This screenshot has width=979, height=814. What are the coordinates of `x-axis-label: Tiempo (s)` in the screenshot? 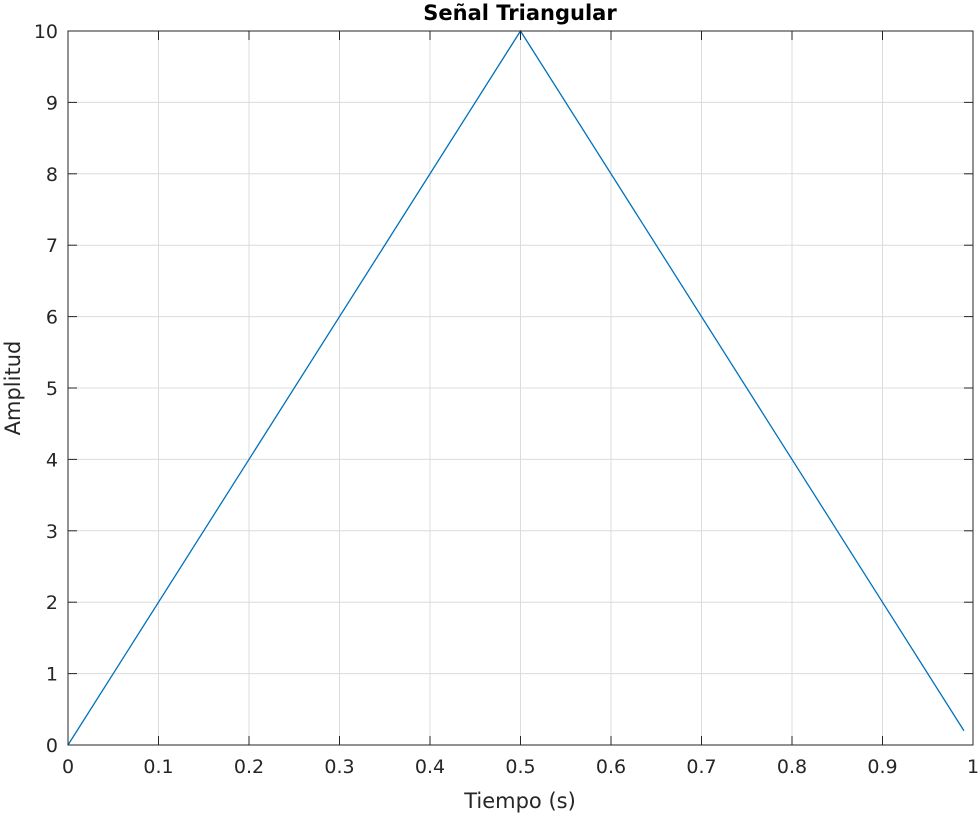 It's located at (519, 801).